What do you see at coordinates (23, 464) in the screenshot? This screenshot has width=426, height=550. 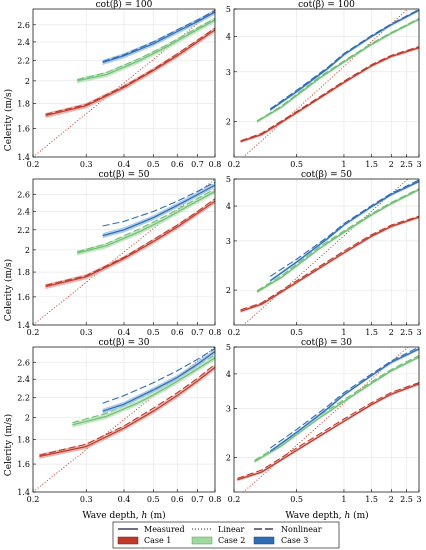 I see `y-tick-label: 1.6` at bounding box center [23, 464].